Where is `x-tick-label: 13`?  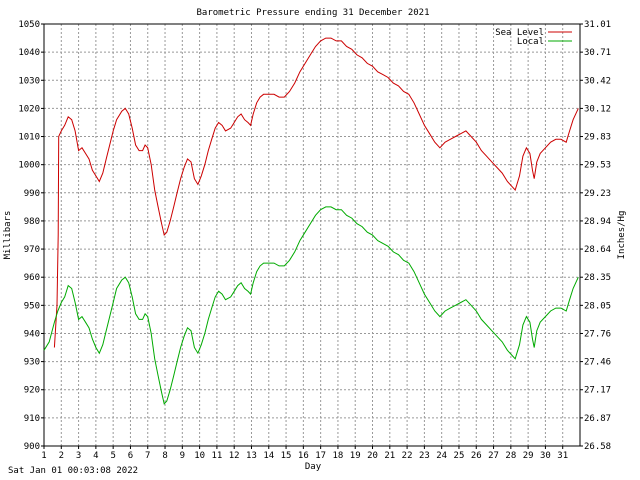 x-tick-label: 13 is located at coordinates (251, 456).